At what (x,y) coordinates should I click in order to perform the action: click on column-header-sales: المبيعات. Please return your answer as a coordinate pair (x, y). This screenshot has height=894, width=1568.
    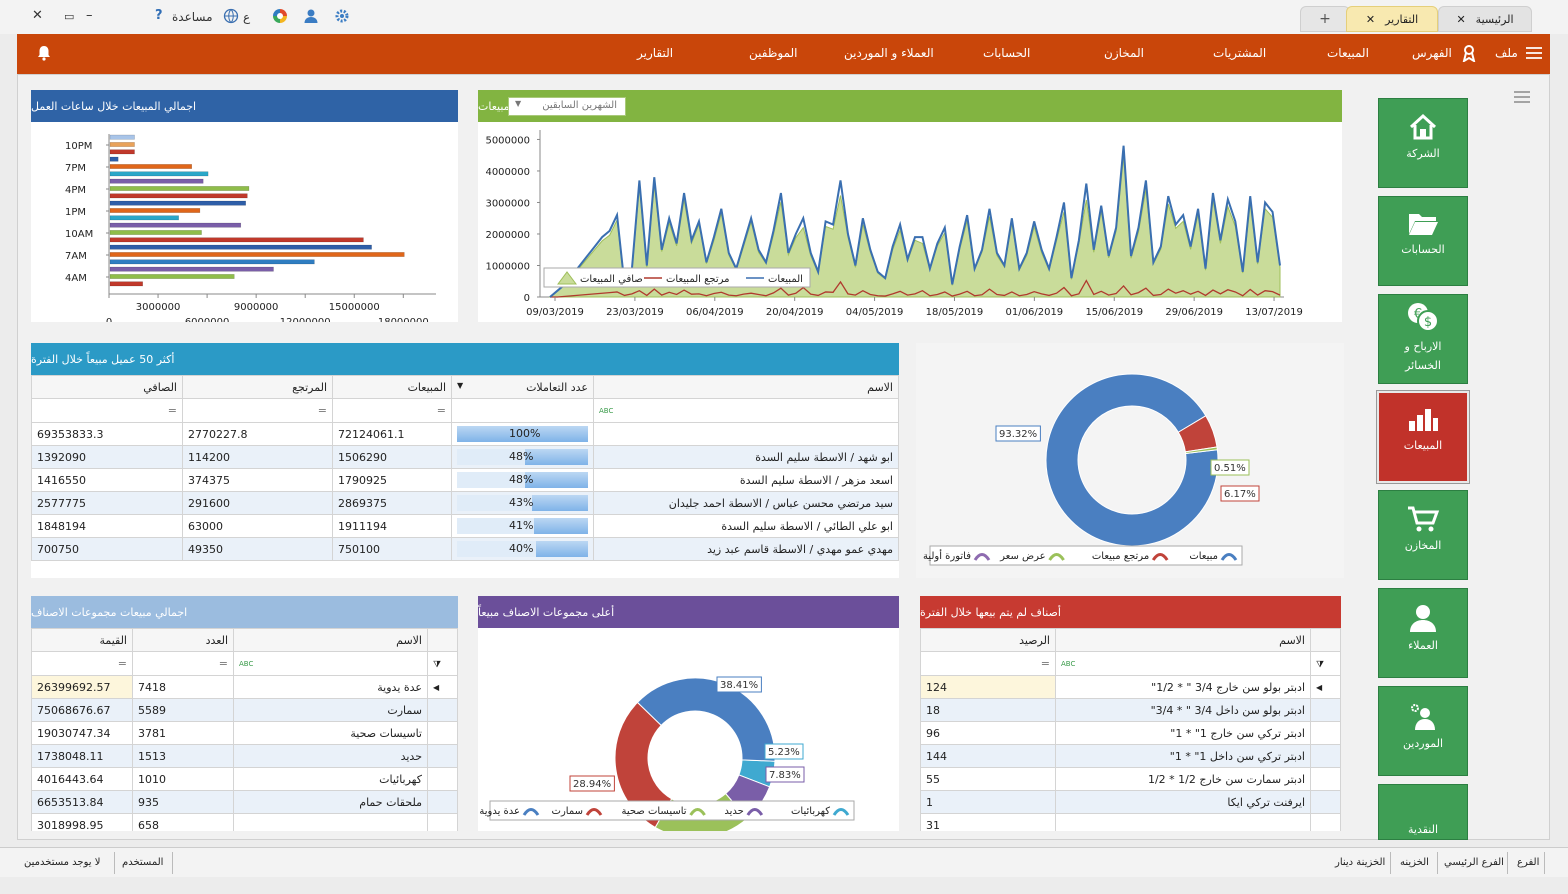
    Looking at the image, I should click on (392, 387).